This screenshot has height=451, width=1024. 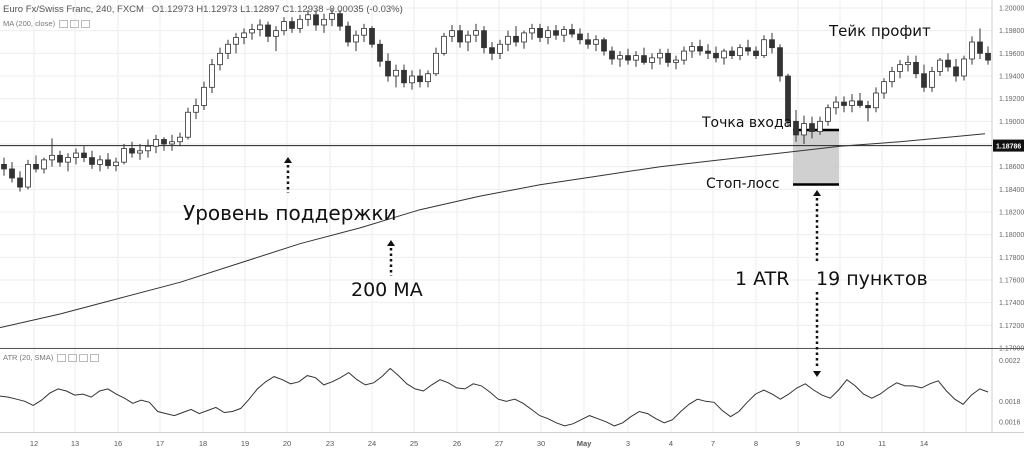 I want to click on x-tick-label: 30, so click(x=541, y=443).